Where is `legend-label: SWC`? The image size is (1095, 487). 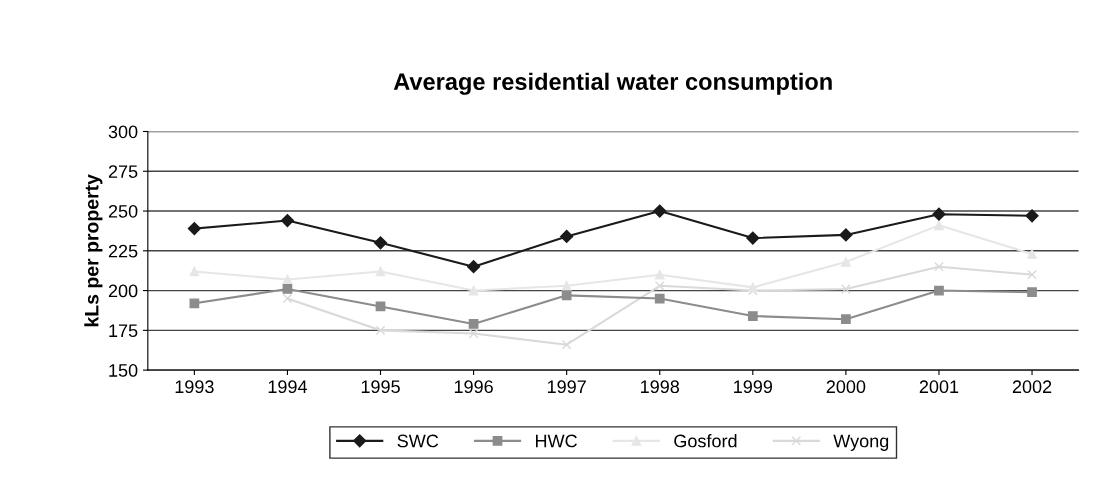
legend-label: SWC is located at coordinates (418, 441).